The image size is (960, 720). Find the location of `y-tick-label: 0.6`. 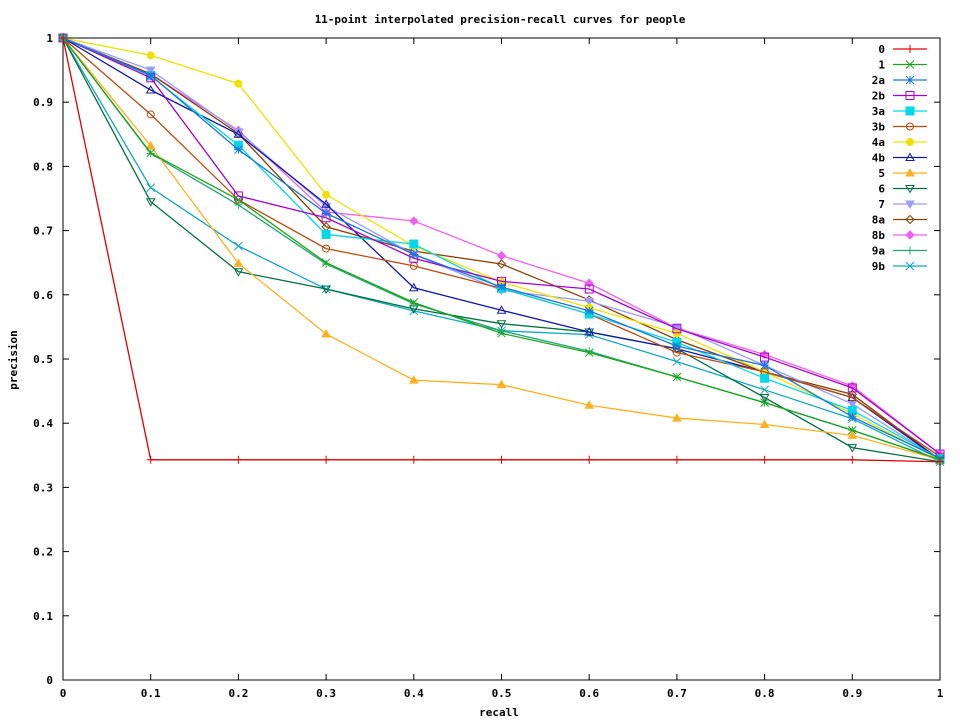

y-tick-label: 0.6 is located at coordinates (43, 295).